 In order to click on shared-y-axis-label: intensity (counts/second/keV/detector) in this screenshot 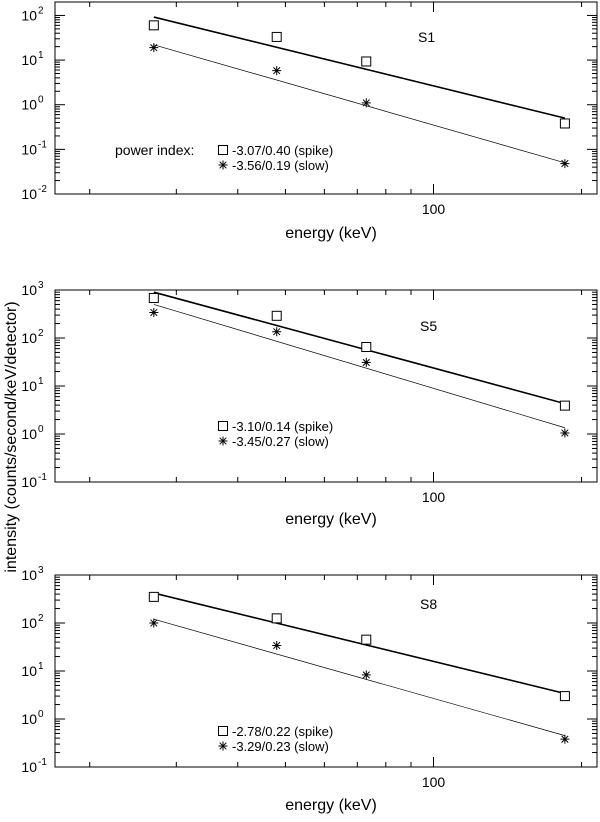, I will do `click(11, 436)`.